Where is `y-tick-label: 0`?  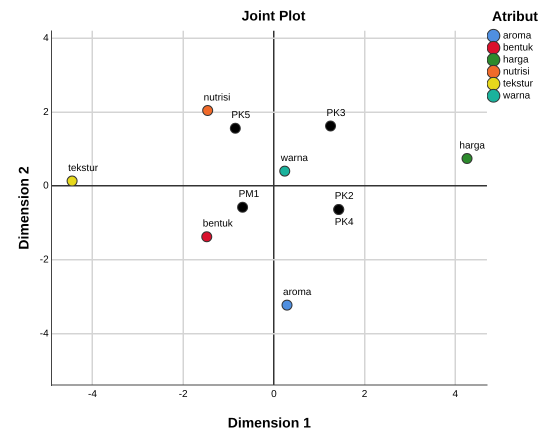 y-tick-label: 0 is located at coordinates (46, 186).